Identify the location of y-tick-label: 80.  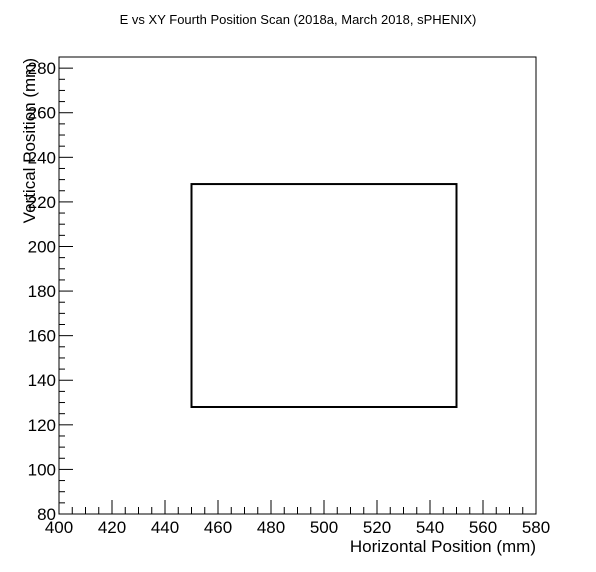
(46, 514).